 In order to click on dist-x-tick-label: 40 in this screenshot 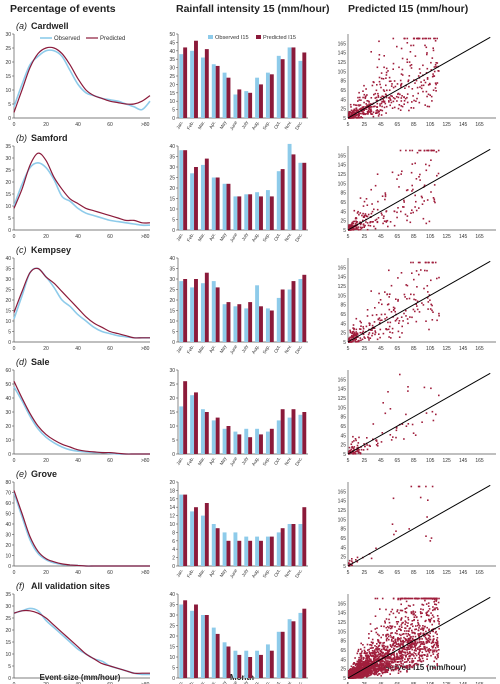, I will do `click(78, 237)`.